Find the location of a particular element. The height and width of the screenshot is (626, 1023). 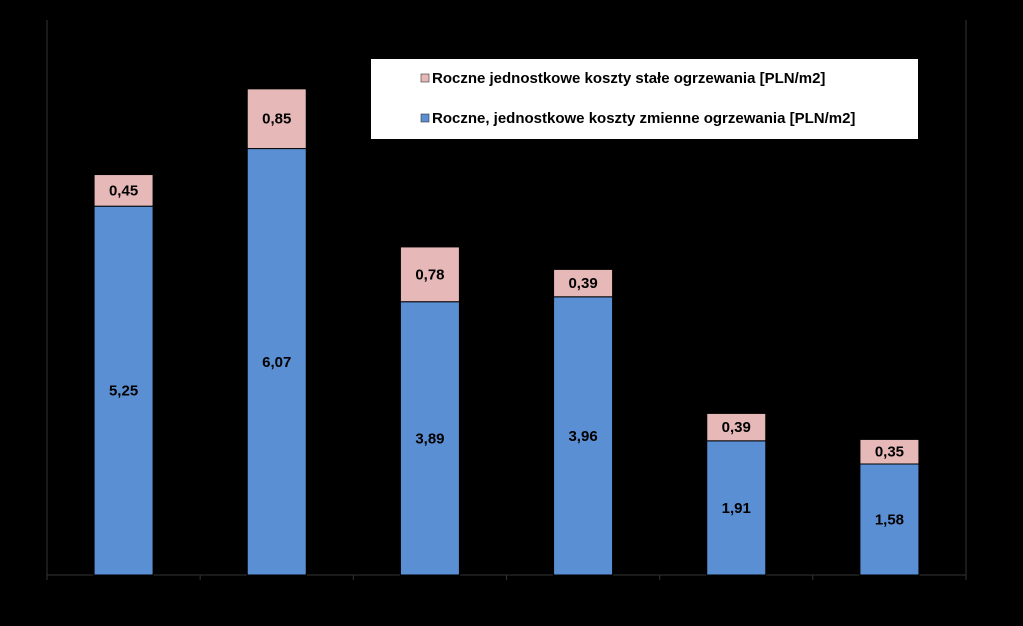

data-label: 6,07 is located at coordinates (276, 362).